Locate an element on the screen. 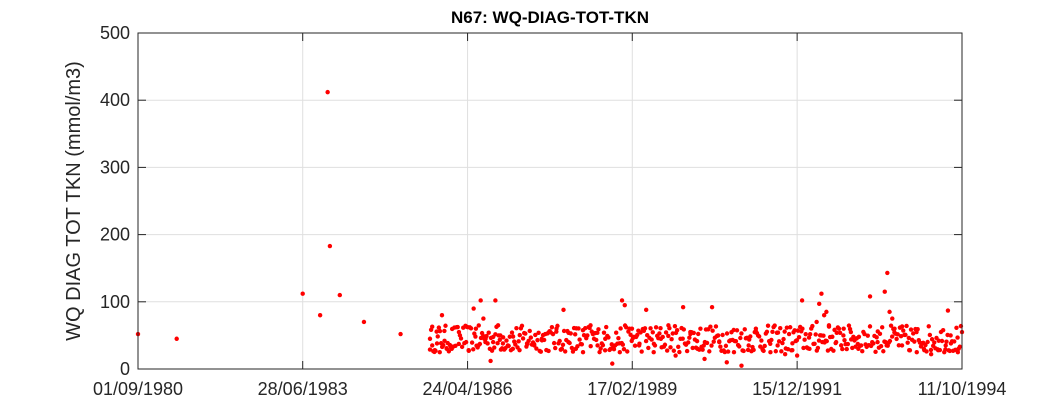  y-tick-label: 0 is located at coordinates (125, 369).